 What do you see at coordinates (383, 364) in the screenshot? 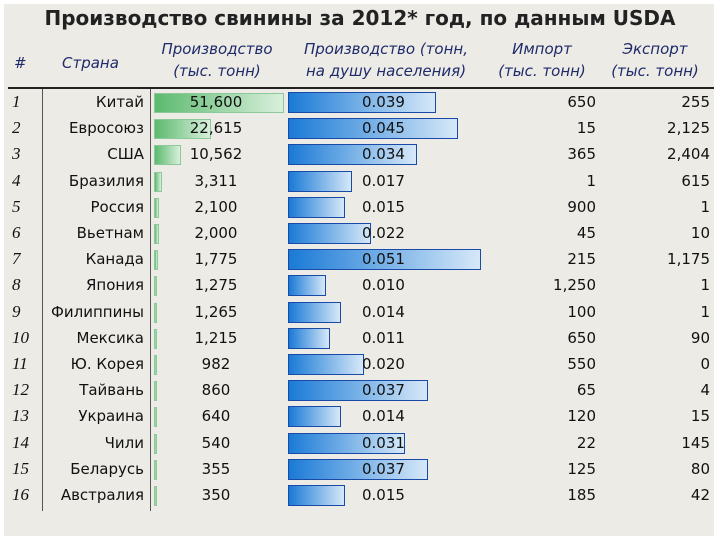
I see `per-capita-value: 0.020` at bounding box center [383, 364].